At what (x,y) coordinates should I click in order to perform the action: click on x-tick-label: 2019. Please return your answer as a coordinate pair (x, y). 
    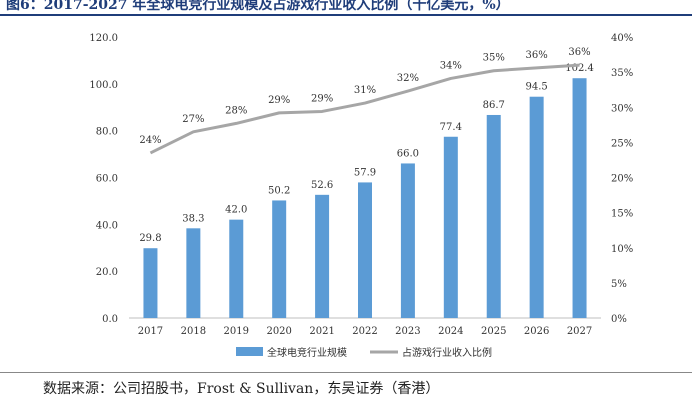
    Looking at the image, I should click on (236, 331).